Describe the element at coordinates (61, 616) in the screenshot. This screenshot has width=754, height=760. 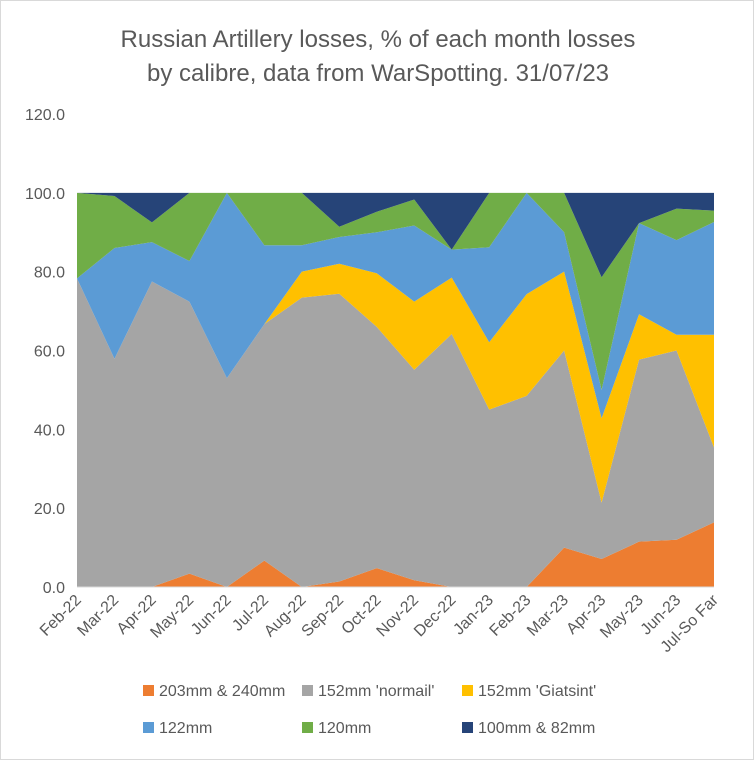
I see `x-tick-label: Feb-22` at that location.